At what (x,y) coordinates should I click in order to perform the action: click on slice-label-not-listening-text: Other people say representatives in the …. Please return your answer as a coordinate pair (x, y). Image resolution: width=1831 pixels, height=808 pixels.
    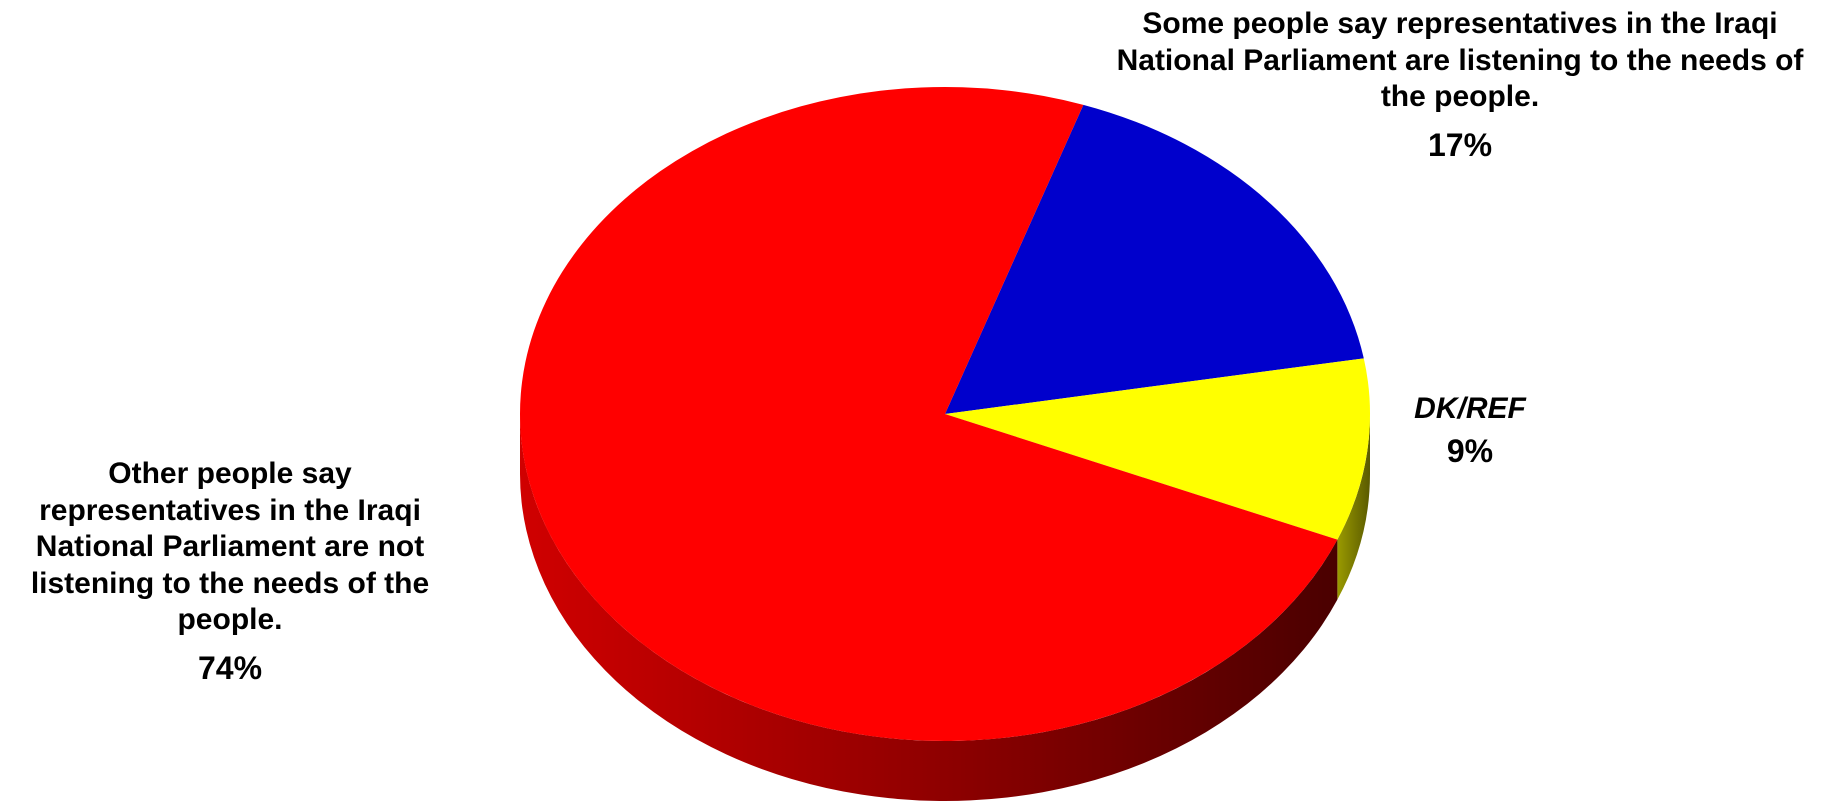
    Looking at the image, I should click on (230, 547).